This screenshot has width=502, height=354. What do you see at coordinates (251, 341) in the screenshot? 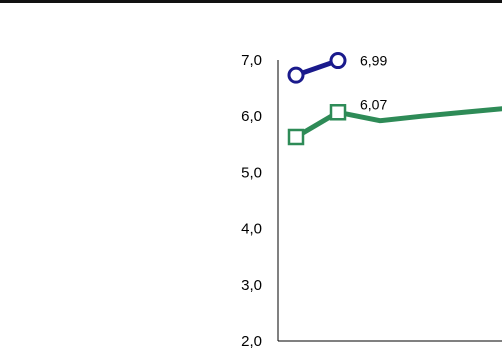
I see `y-tick-label: 2,0` at bounding box center [251, 341].